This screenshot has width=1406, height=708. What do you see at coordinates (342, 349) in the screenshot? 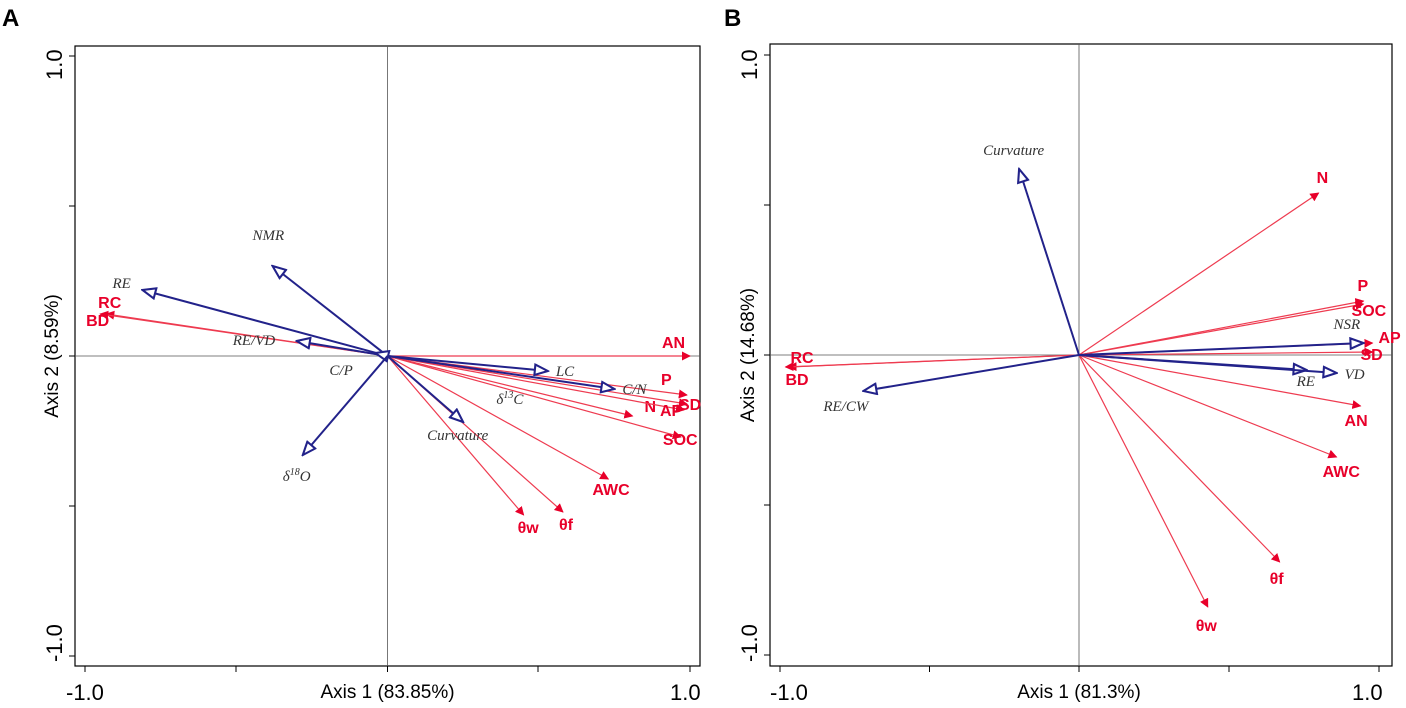
I see `panel-a-plant-vector-re-vd` at bounding box center [342, 349].